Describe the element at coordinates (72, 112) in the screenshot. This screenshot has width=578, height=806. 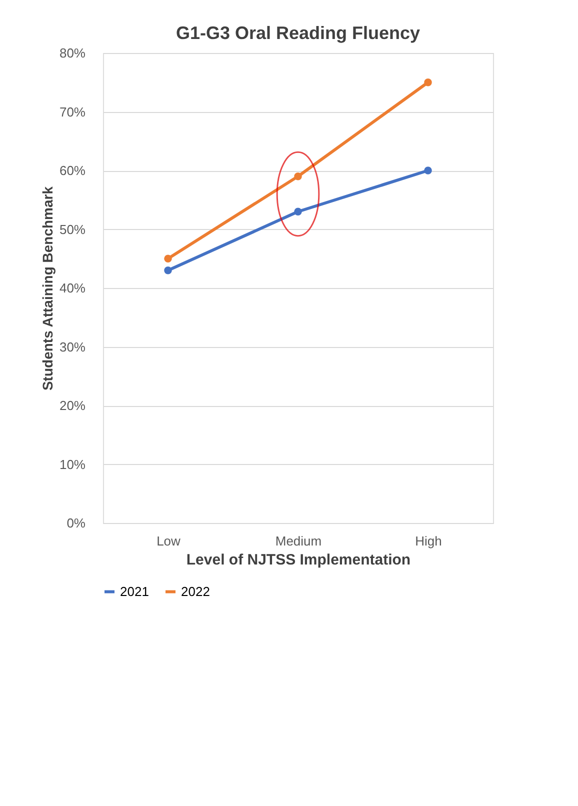
I see `y-tick-label: 70%` at that location.